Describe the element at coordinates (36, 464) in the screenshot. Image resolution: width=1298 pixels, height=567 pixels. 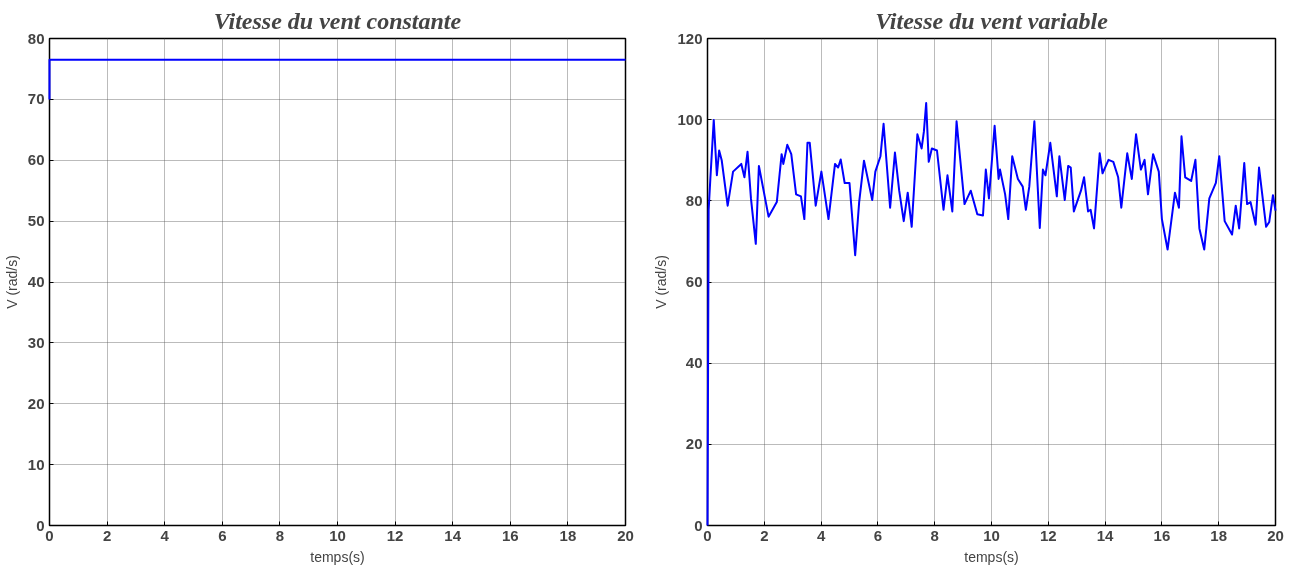
I see `y-tick-label: 10` at that location.